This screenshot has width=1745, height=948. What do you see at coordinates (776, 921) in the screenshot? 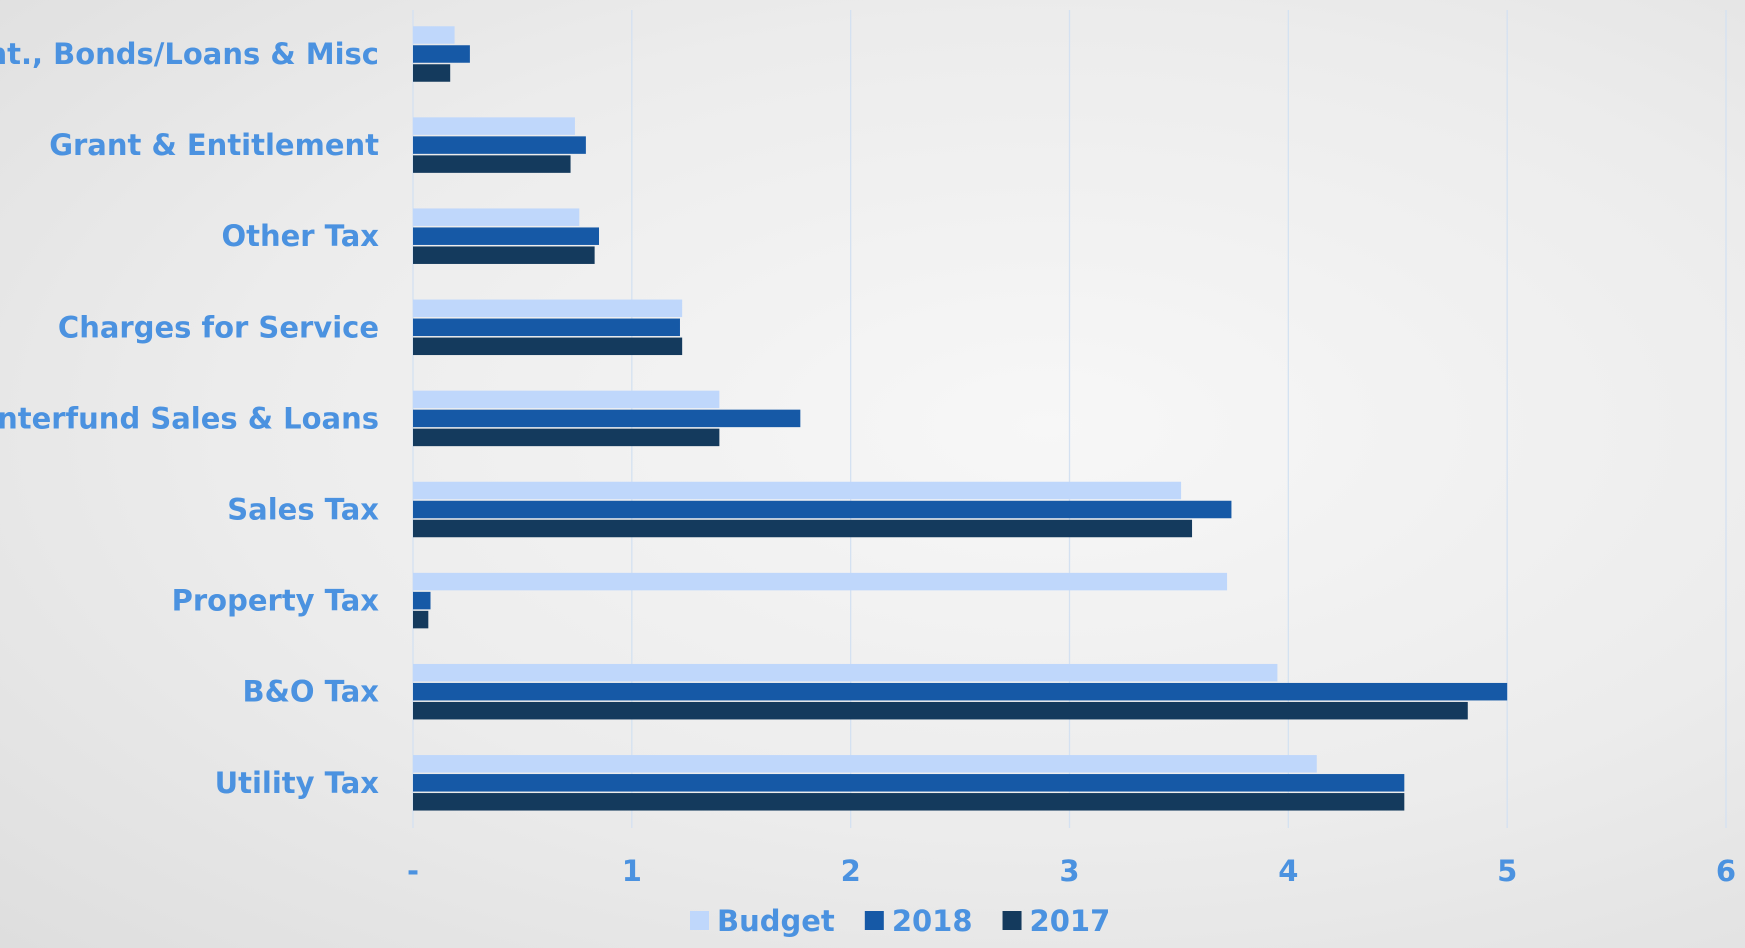
I see `legend-label-budget: Budget` at bounding box center [776, 921].